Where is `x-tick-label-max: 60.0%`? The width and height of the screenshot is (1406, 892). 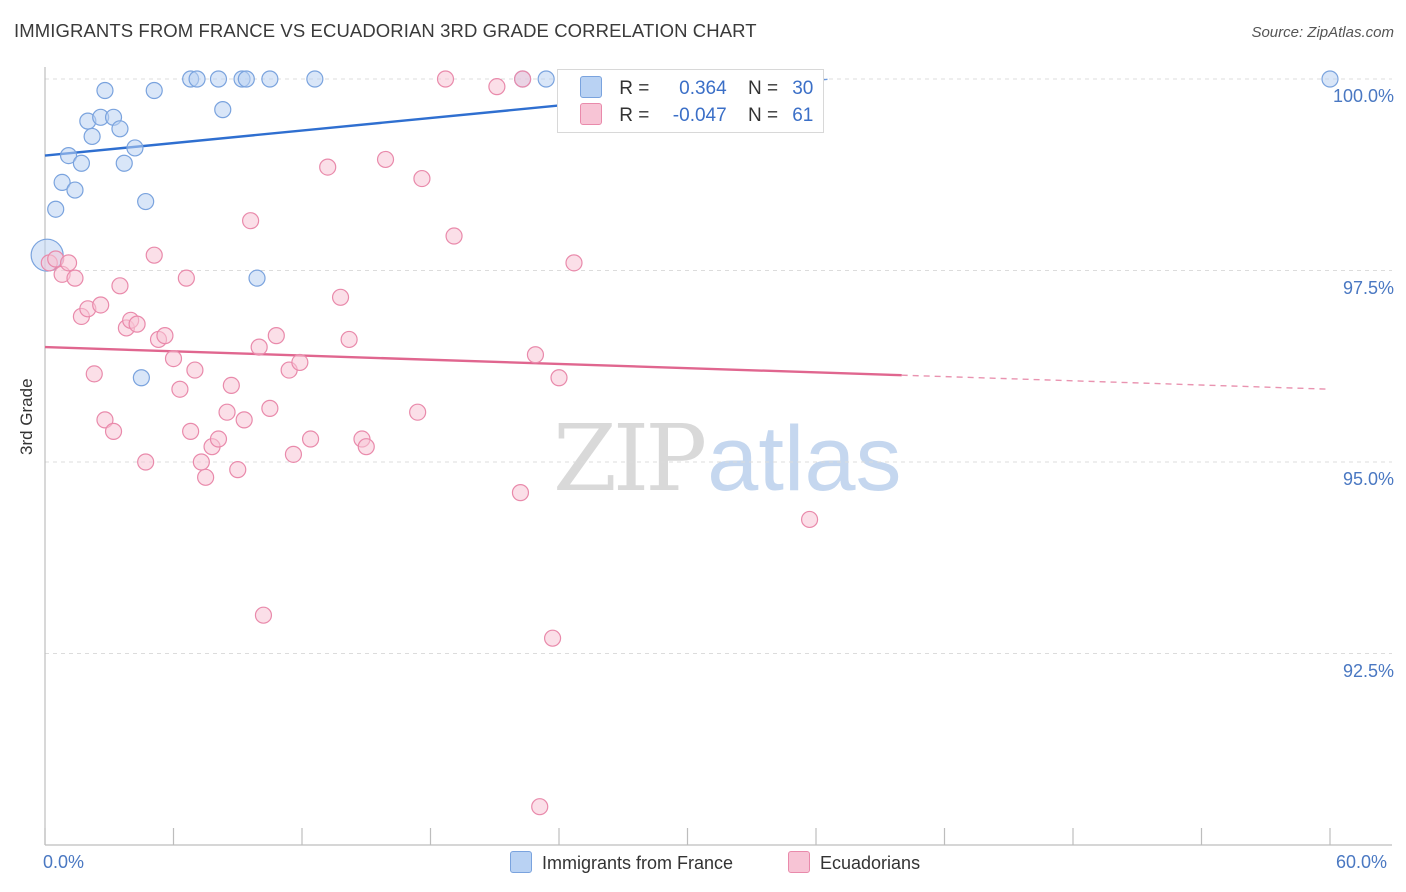 x-tick-label-max: 60.0% is located at coordinates (1362, 862).